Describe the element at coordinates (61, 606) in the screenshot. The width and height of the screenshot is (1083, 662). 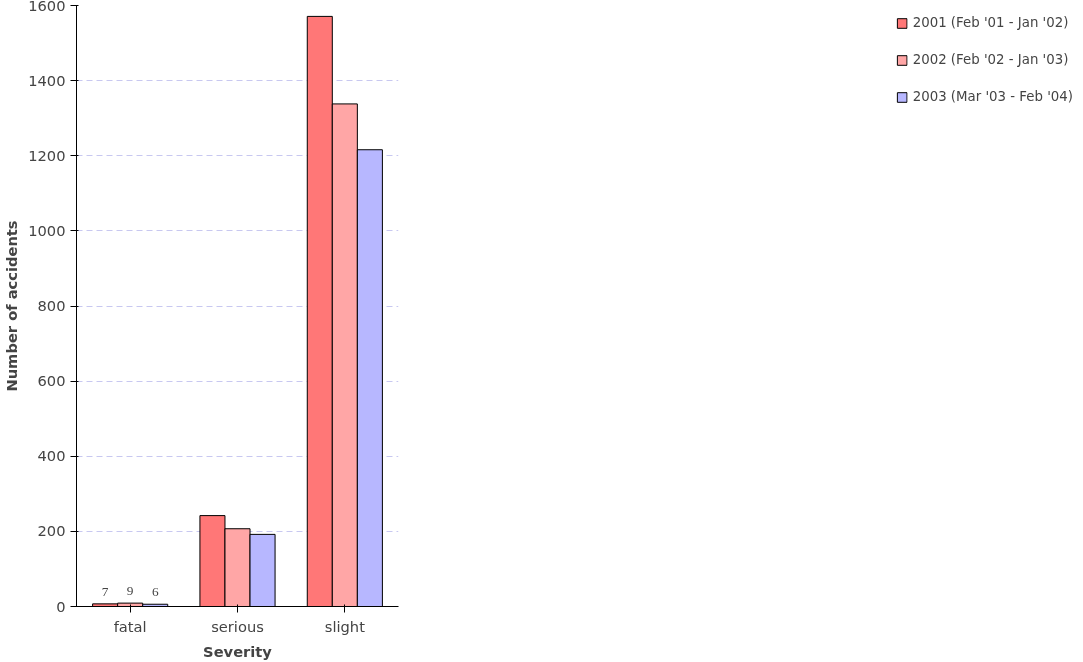
I see `y-tick-label: 0` at that location.